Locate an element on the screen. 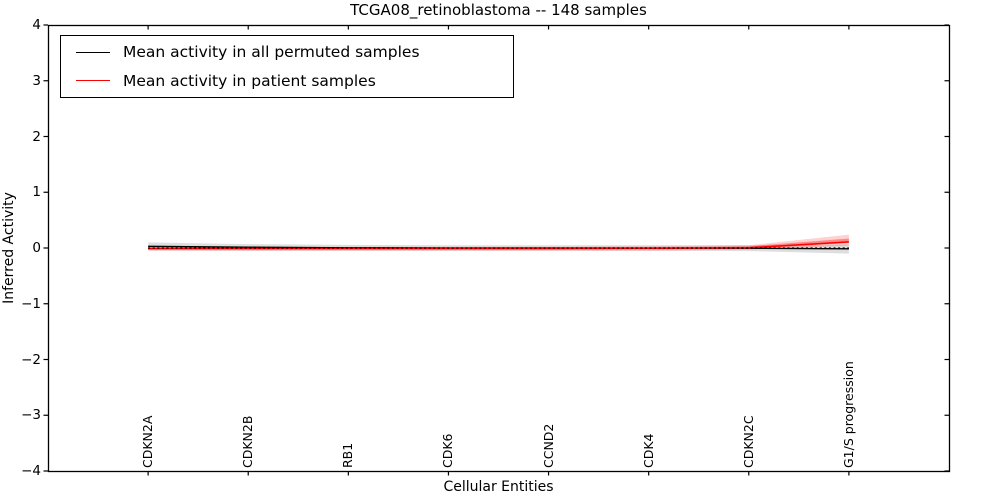 The height and width of the screenshot is (500, 1000). legend-item-patient: Mean activity in patient samples is located at coordinates (287, 81).